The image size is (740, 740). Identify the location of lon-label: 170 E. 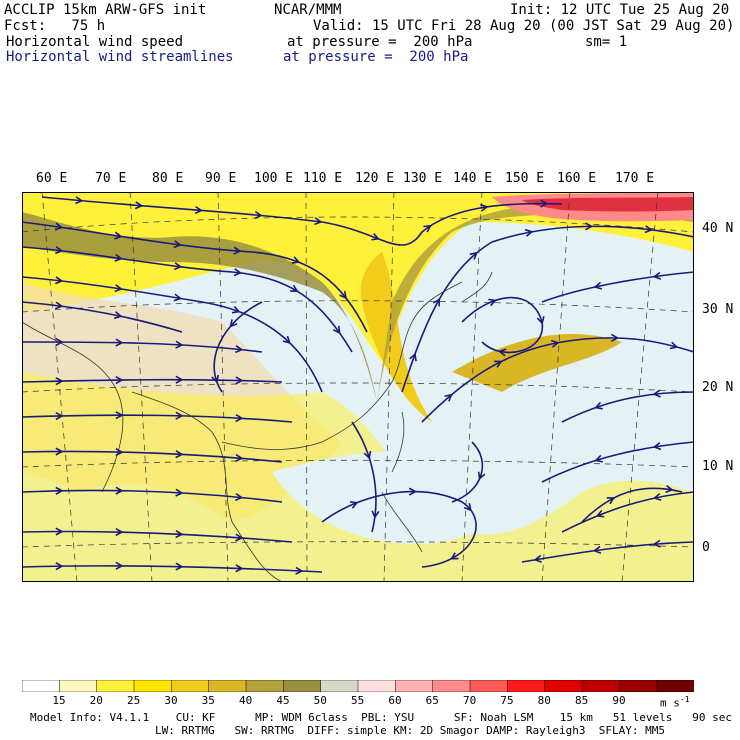
(635, 178).